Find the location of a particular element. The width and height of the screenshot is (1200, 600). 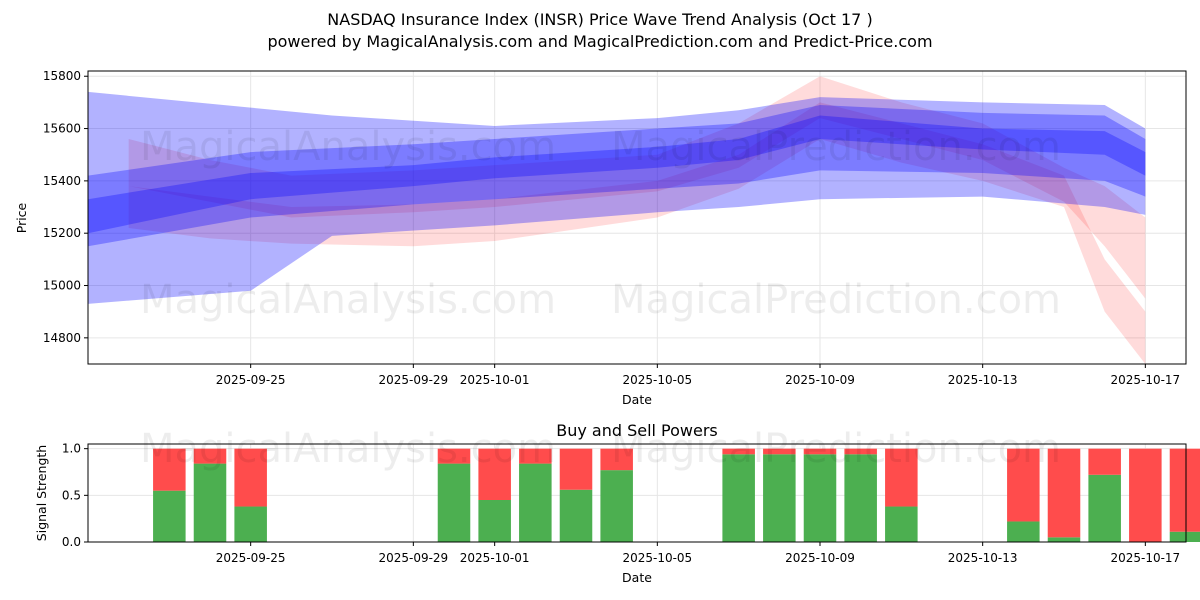

buy-sell-ytick-label-2: 1.0 is located at coordinates (71, 449).